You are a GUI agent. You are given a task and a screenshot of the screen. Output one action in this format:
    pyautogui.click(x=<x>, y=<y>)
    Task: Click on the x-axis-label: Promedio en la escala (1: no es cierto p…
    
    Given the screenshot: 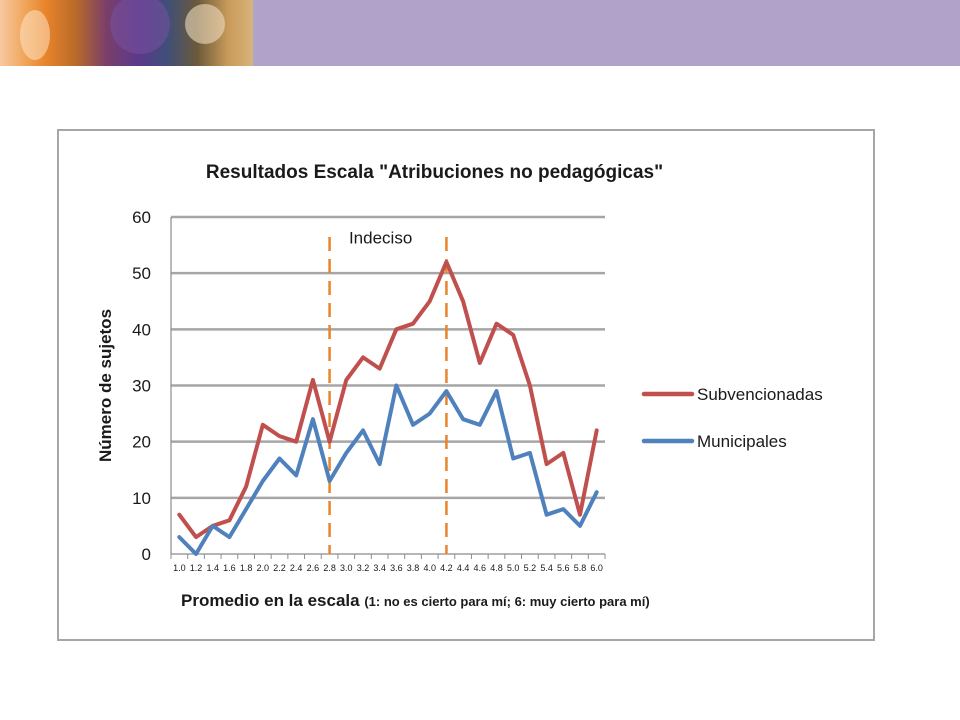 What is the action you would take?
    pyautogui.click(x=415, y=600)
    